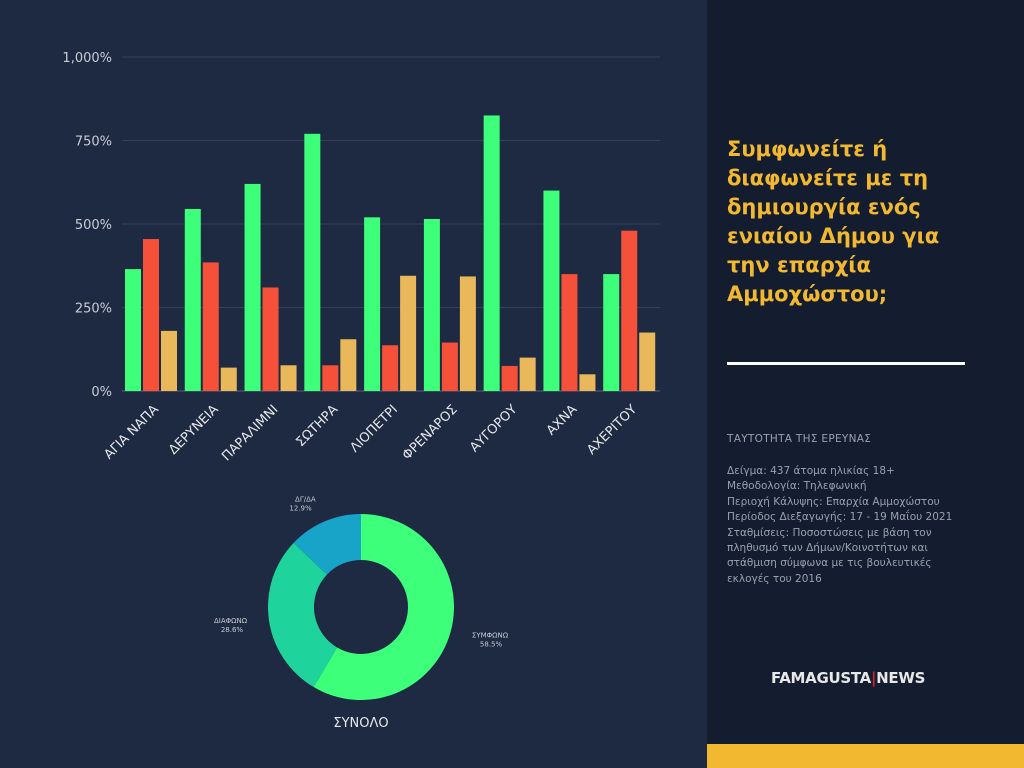 This screenshot has height=768, width=1024. Describe the element at coordinates (87, 58) in the screenshot. I see `y-tick-label: 1,000%` at that location.